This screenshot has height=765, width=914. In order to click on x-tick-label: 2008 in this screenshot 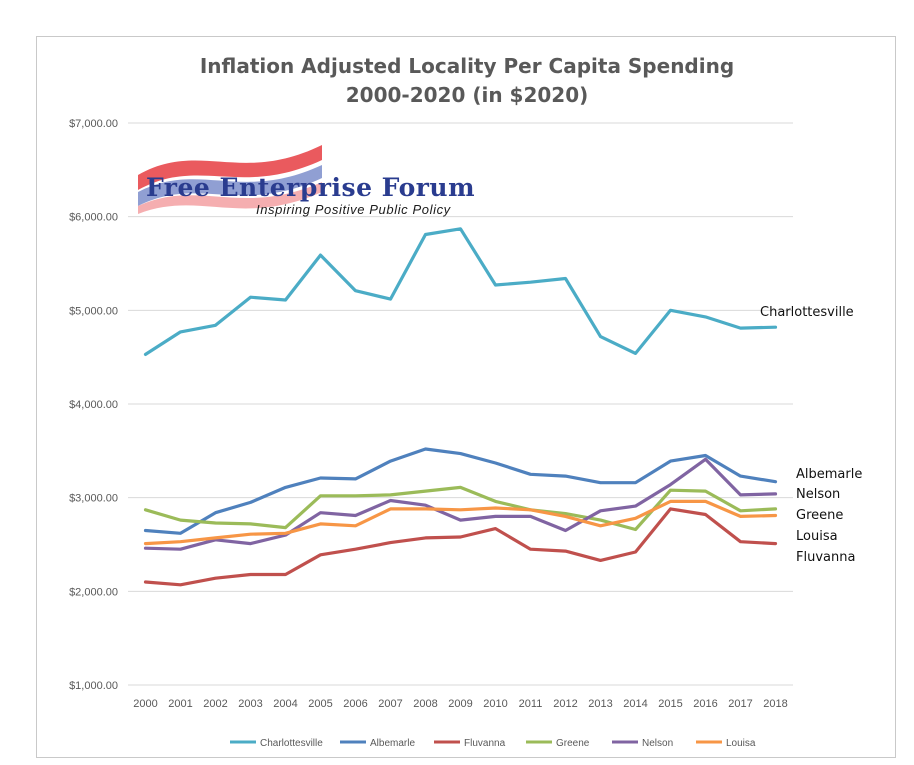, I will do `click(425, 704)`.